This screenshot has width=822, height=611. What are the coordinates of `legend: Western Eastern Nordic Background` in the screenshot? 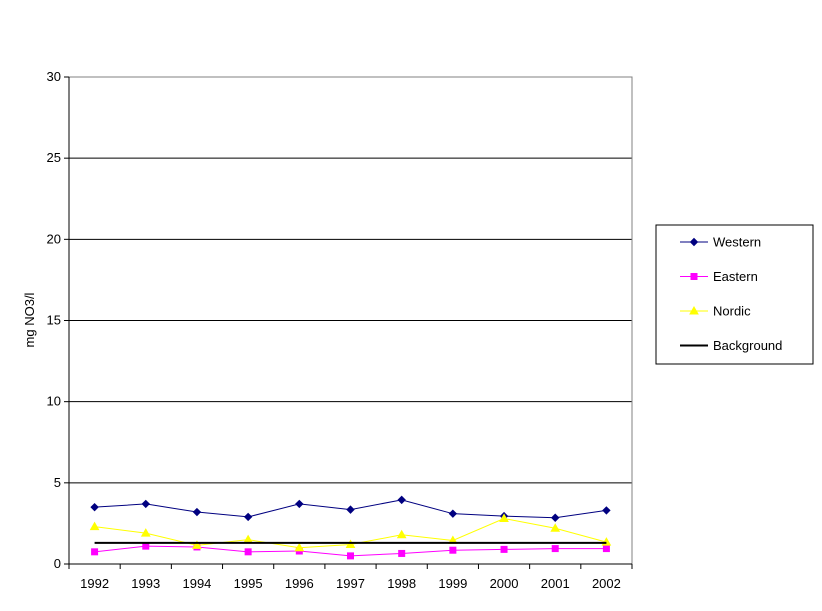 It's located at (734, 294).